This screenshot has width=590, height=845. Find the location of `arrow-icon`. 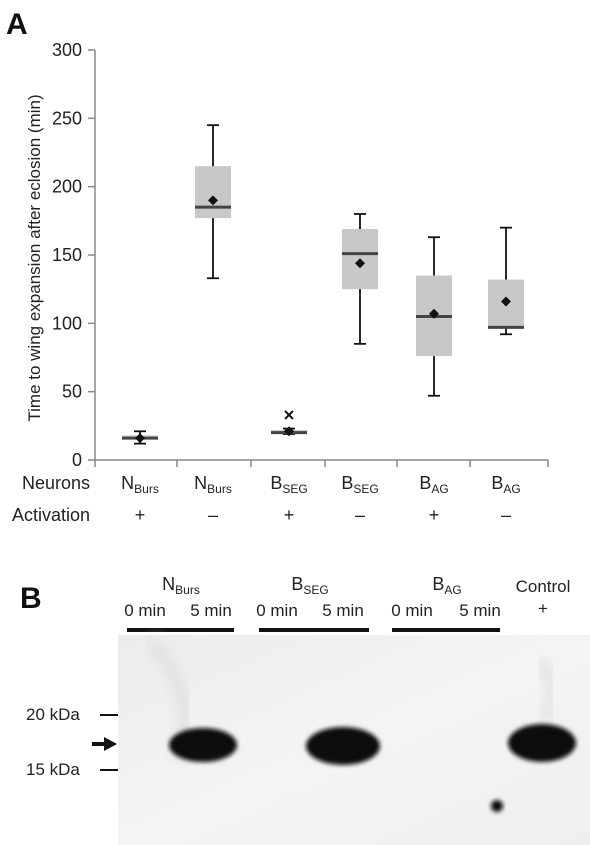

arrow-icon is located at coordinates (104, 744).